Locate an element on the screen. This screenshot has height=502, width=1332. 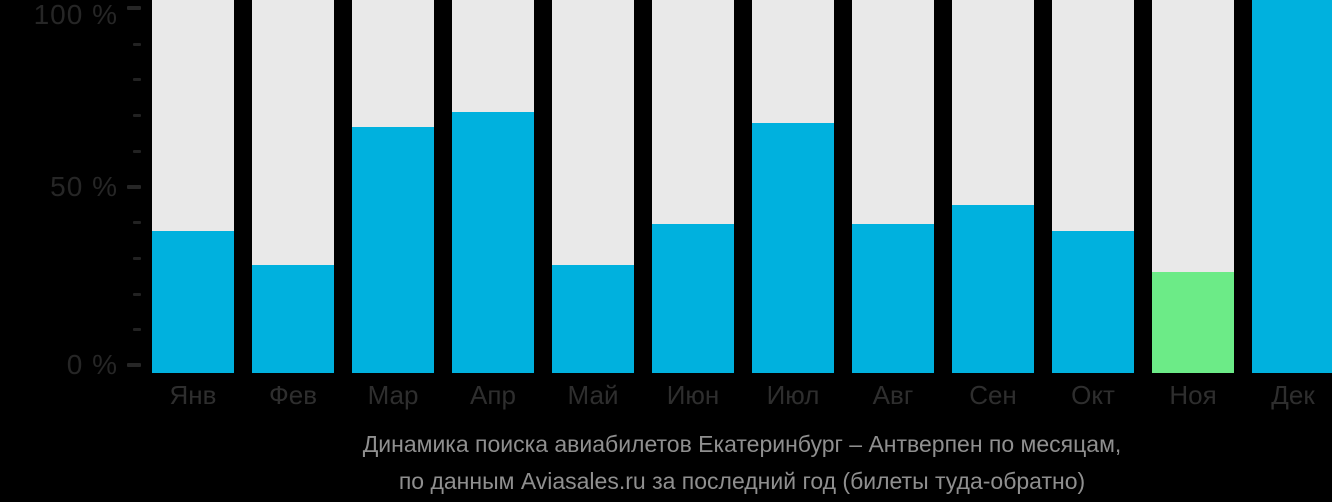
x-axis-label: Авг is located at coordinates (893, 395).